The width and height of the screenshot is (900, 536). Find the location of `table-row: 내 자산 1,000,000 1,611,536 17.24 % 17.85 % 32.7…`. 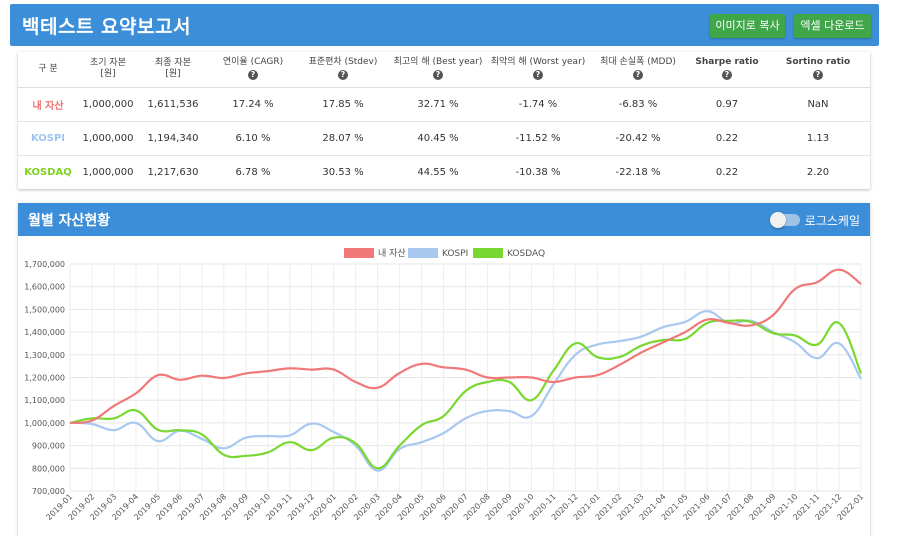

table-row: 내 자산 1,000,000 1,611,536 17.24 % 17.85 % 32.7… is located at coordinates (444, 104).